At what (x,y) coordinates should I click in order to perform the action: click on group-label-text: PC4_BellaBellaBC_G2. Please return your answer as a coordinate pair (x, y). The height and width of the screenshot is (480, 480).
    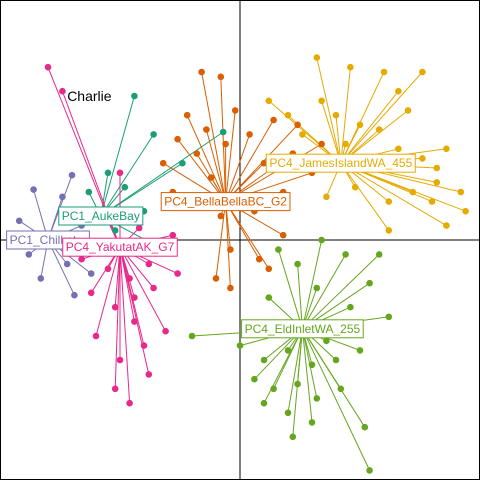
    Looking at the image, I should click on (225, 202).